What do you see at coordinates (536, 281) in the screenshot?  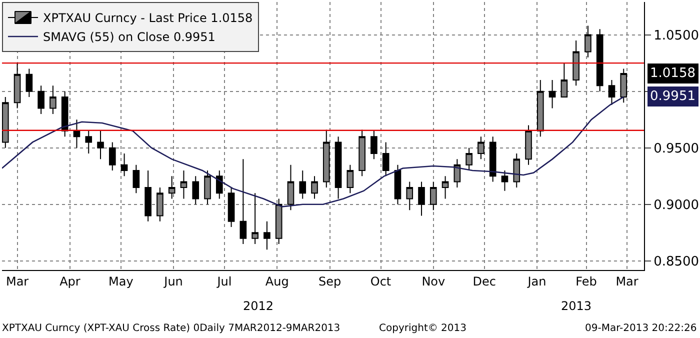 I see `x-tick-label: Jan` at bounding box center [536, 281].